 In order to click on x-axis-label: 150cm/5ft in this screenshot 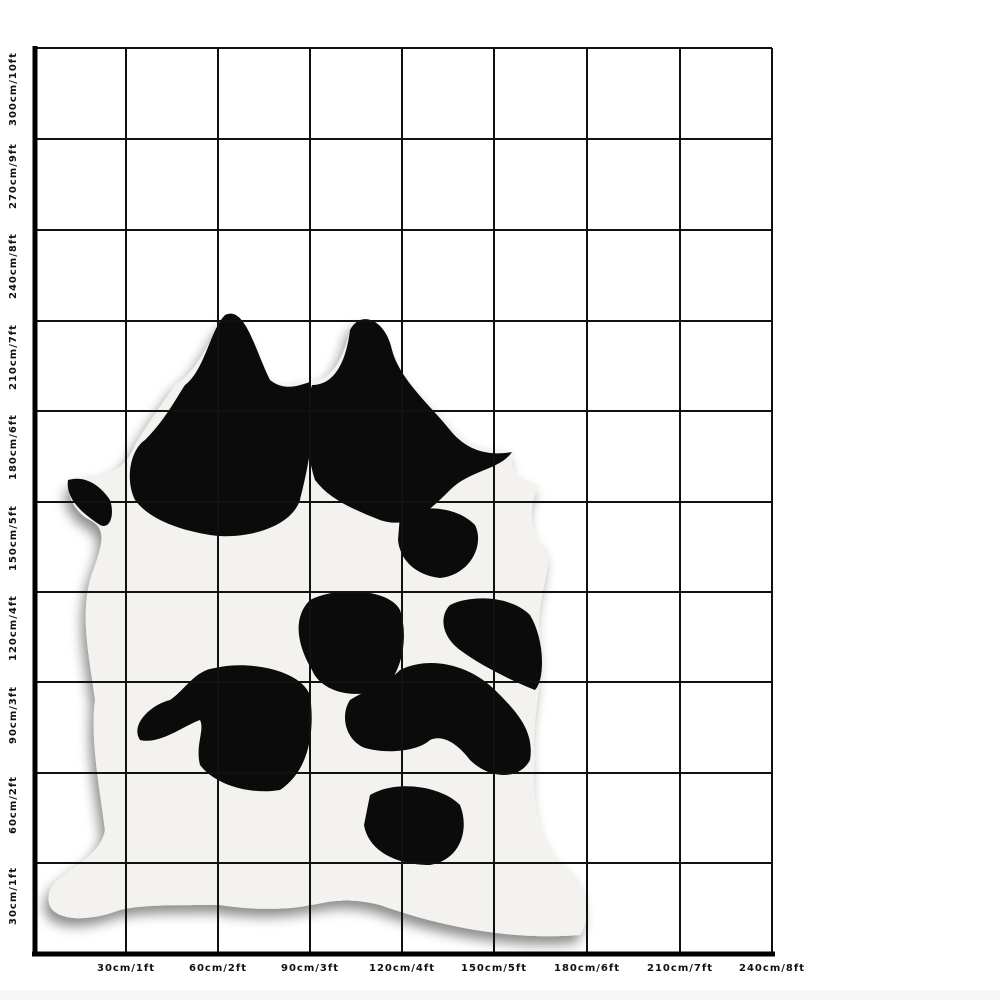, I will do `click(494, 968)`.